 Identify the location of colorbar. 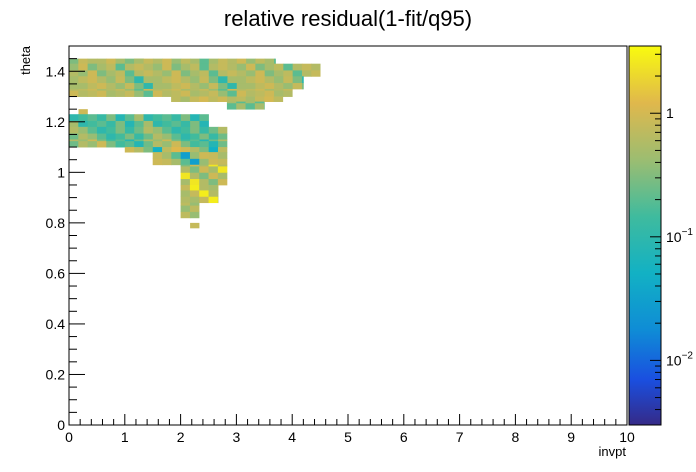
(645, 235).